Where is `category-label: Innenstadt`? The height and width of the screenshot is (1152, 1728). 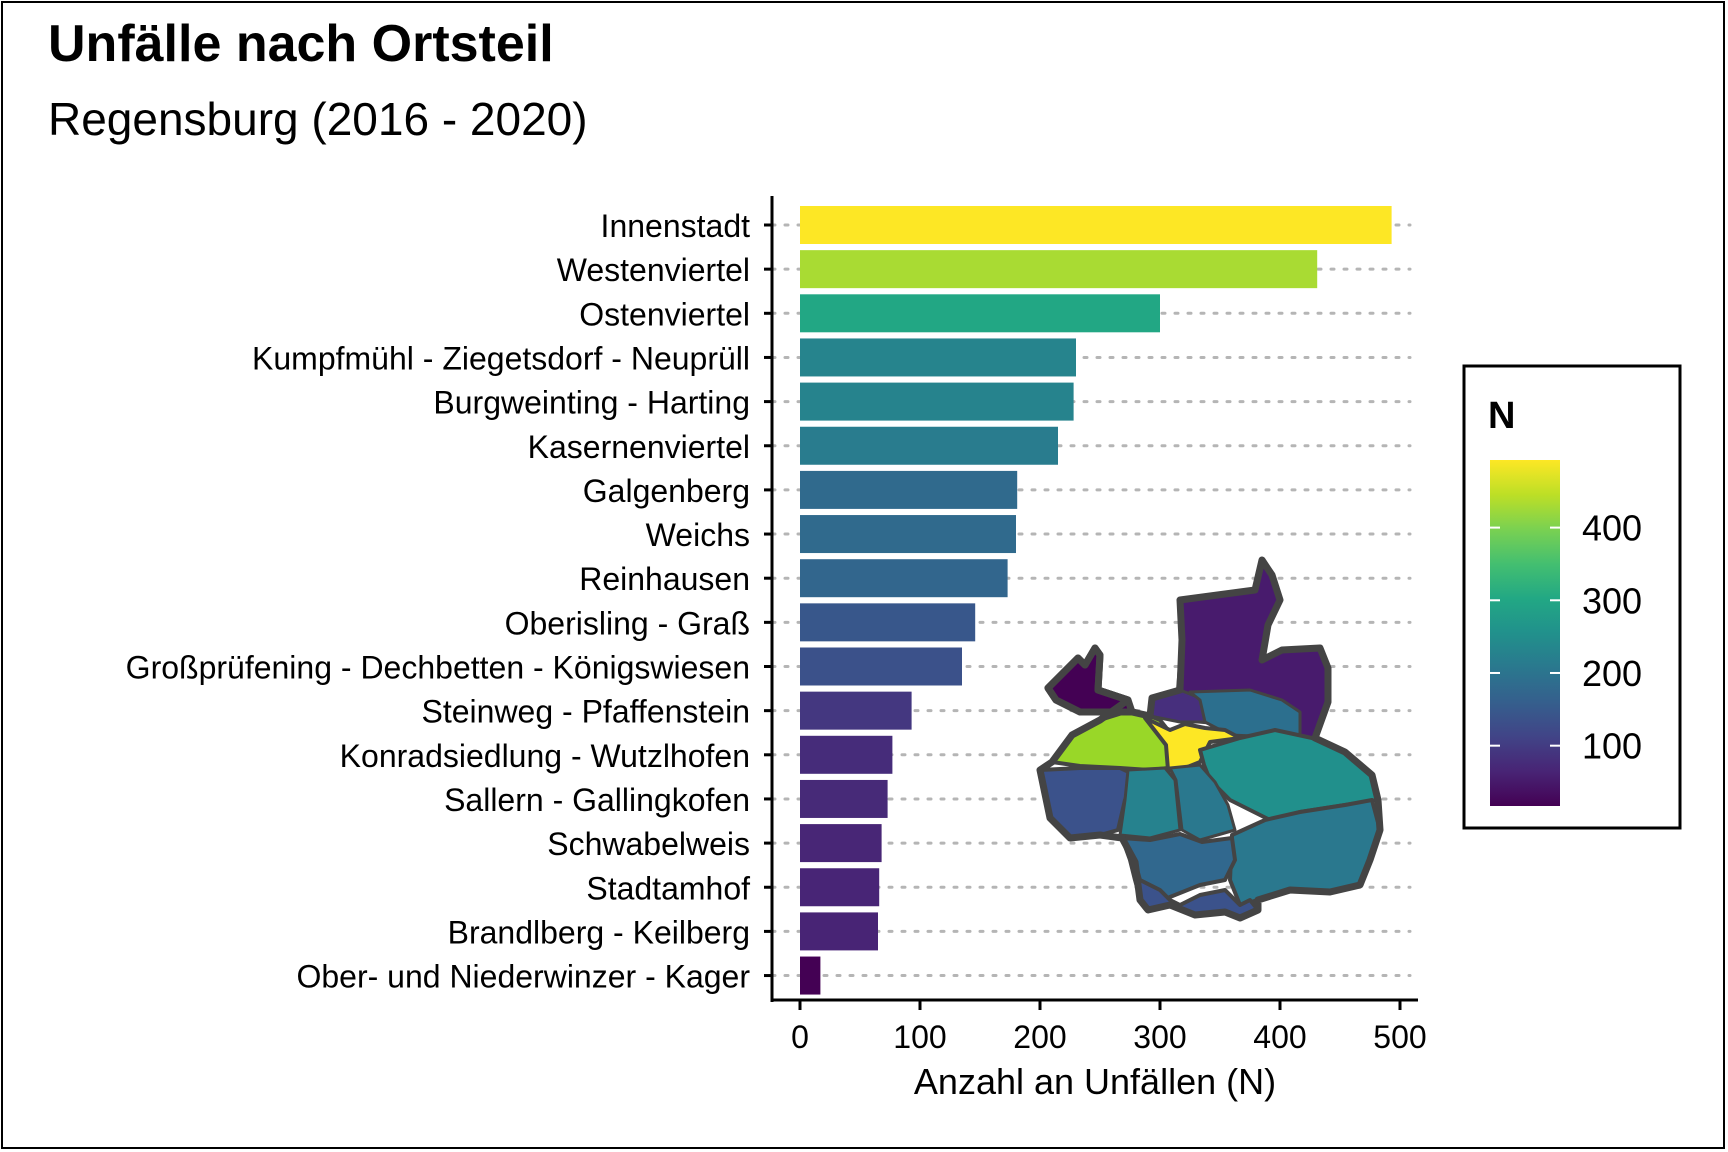 category-label: Innenstadt is located at coordinates (676, 226).